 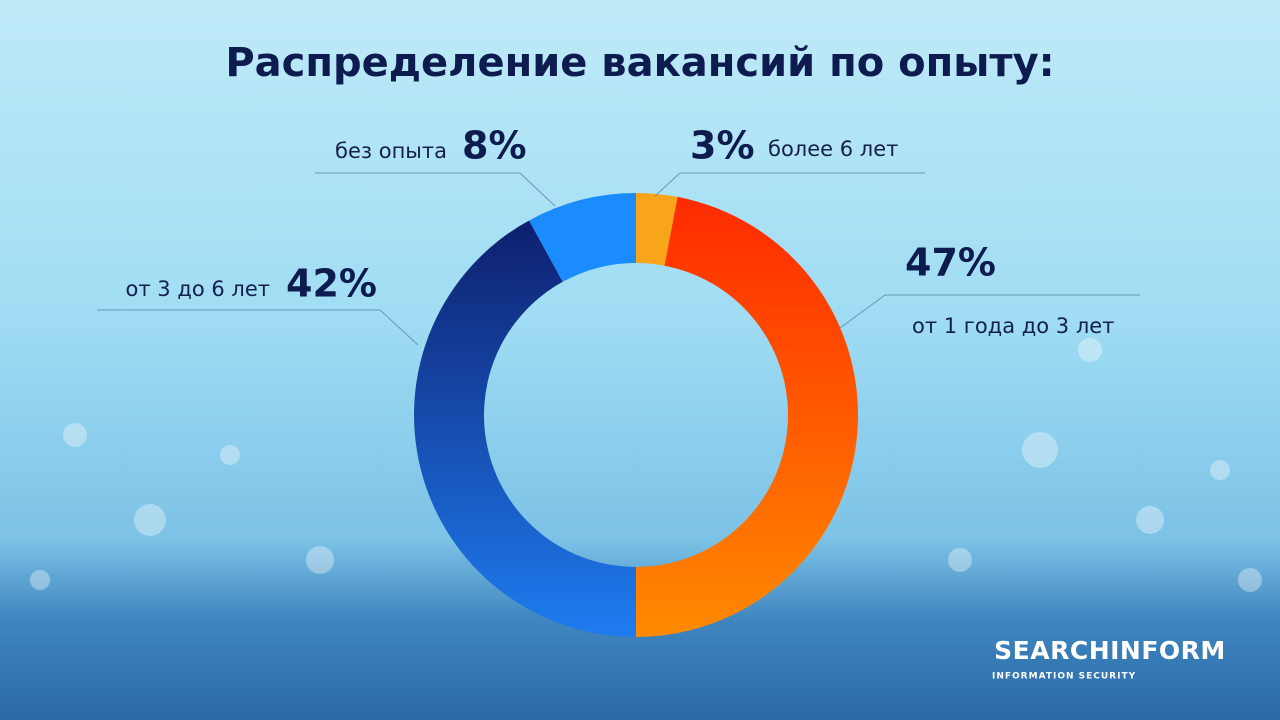 I want to click on value-label: 47%, so click(x=950, y=263).